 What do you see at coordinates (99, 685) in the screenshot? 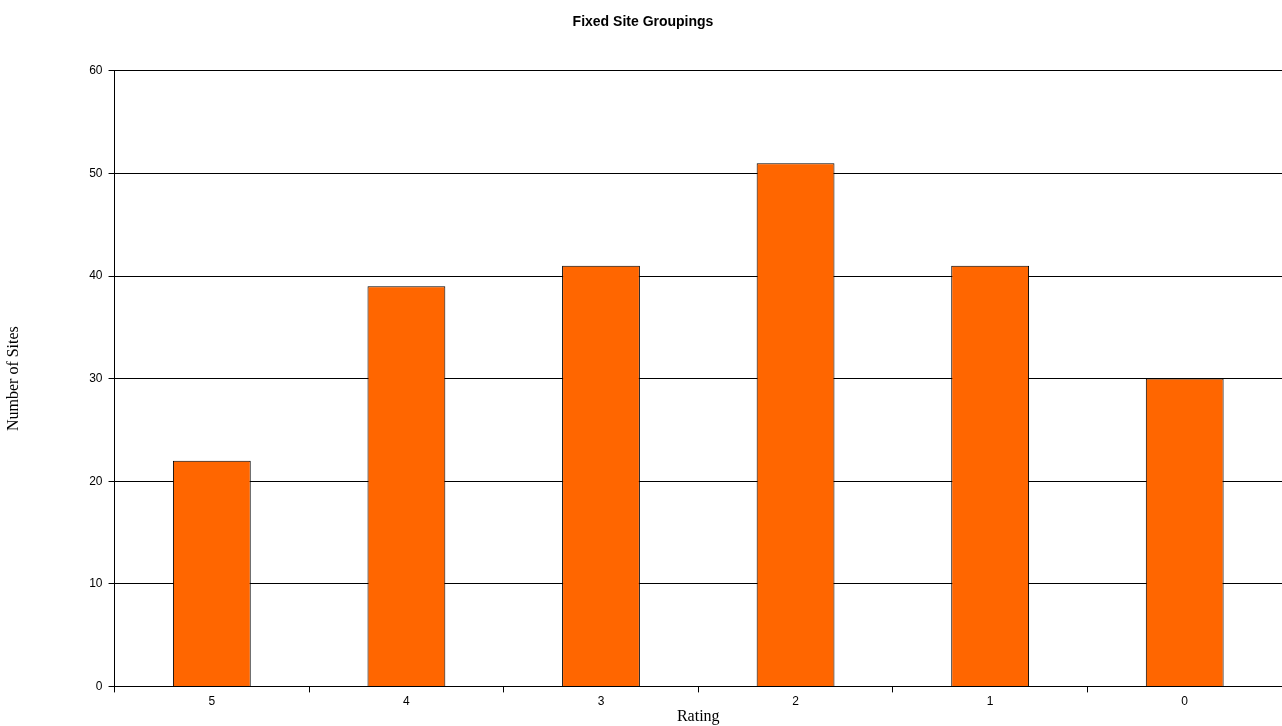
I see `y-tick-label: 0` at bounding box center [99, 685].